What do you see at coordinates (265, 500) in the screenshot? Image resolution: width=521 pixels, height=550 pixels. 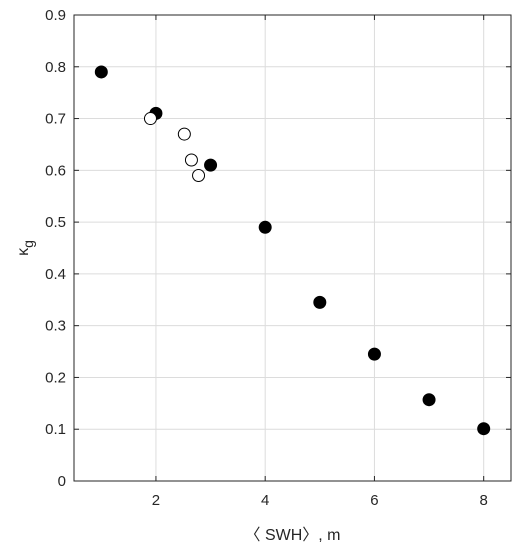 I see `x-tick-label: 4` at bounding box center [265, 500].